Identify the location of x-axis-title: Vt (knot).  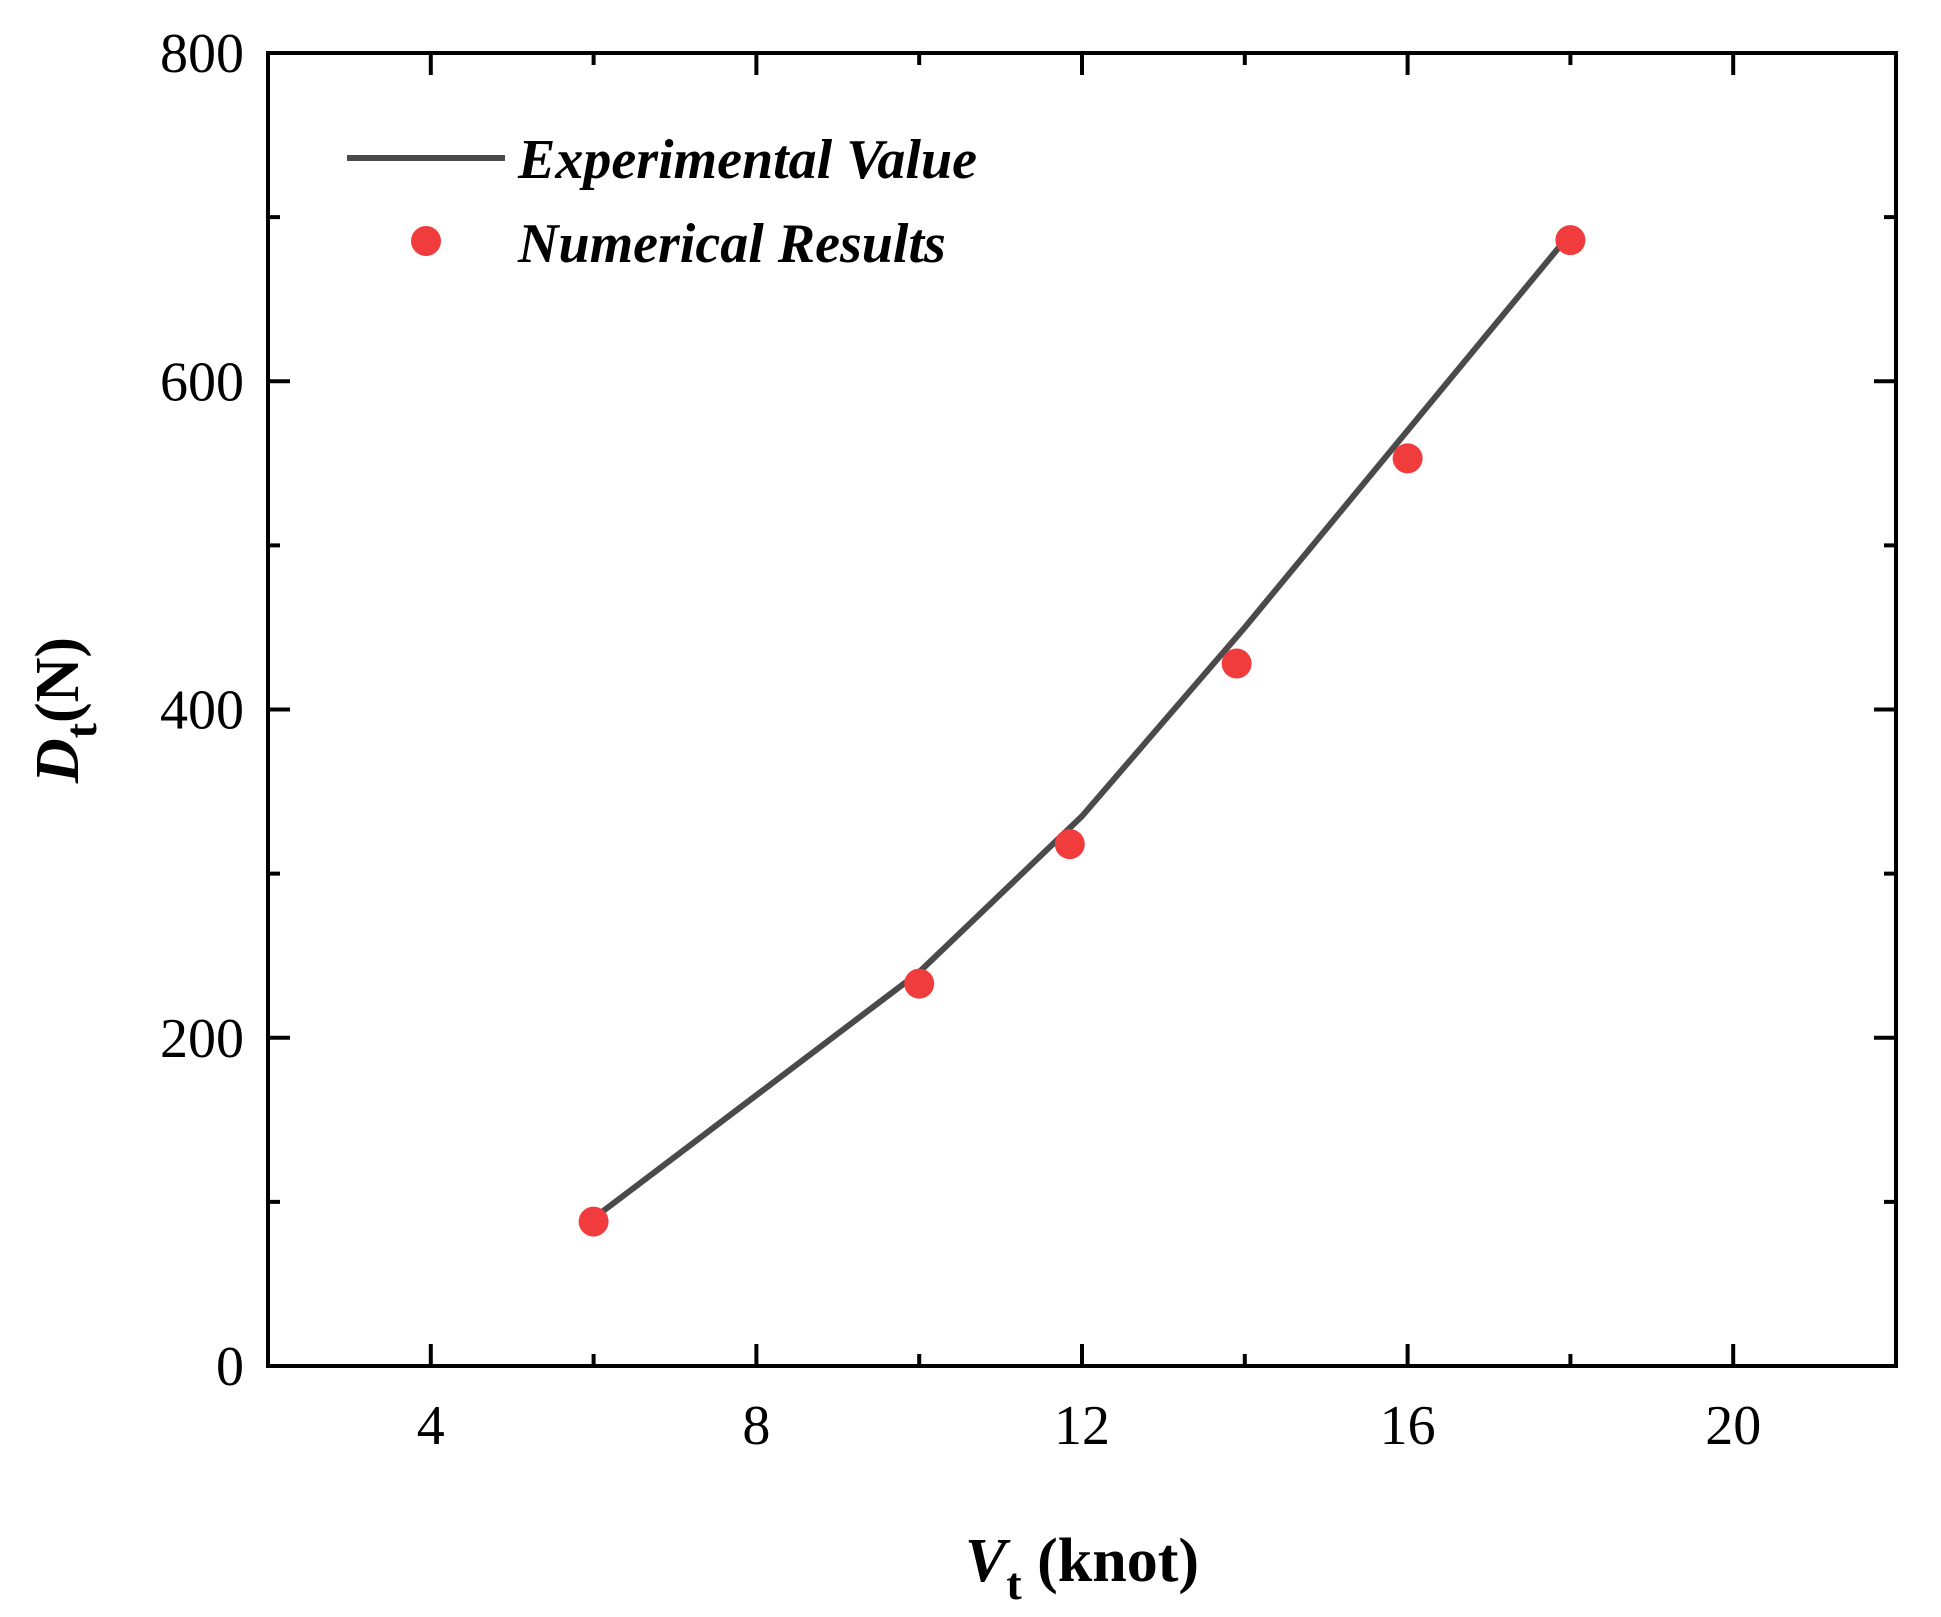
(1082, 1568).